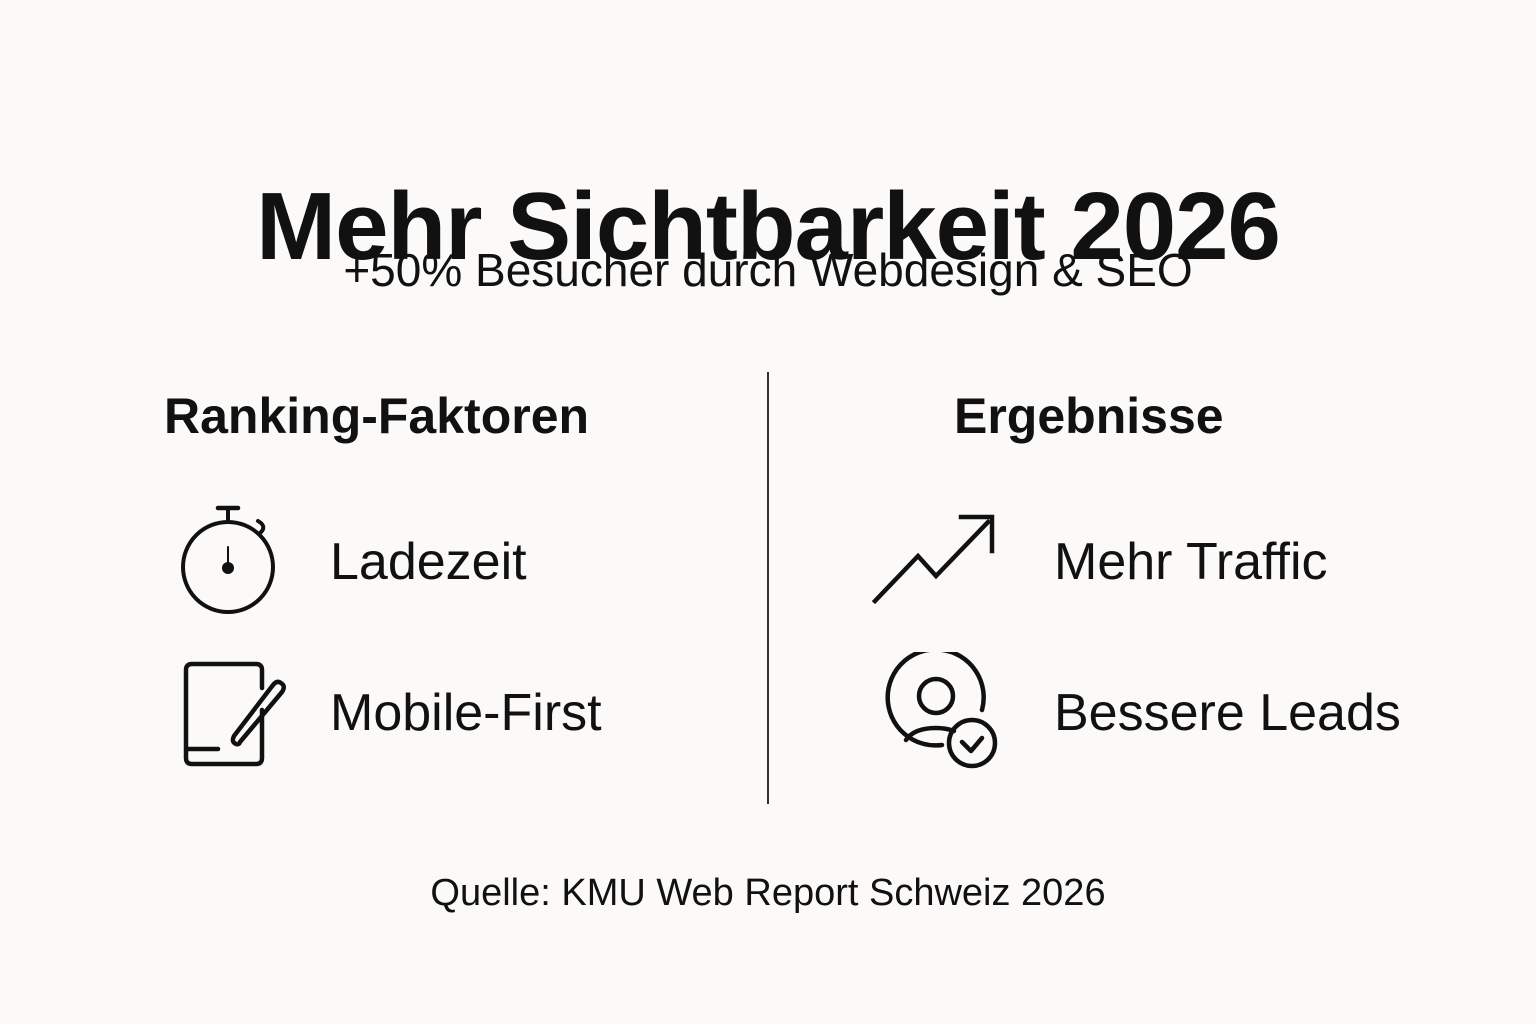 The image size is (1536, 1024). Describe the element at coordinates (234, 714) in the screenshot. I see `tablet-pen-icon` at that location.